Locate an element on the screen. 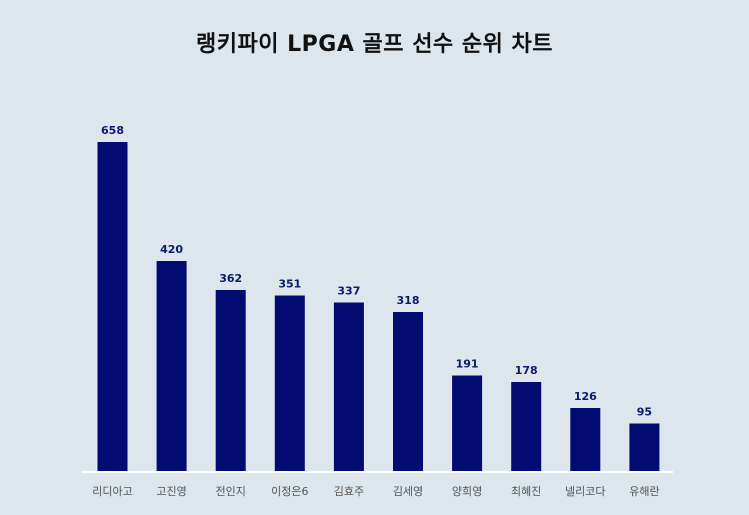 This screenshot has height=515, width=749. category-label: 전인지 is located at coordinates (231, 491).